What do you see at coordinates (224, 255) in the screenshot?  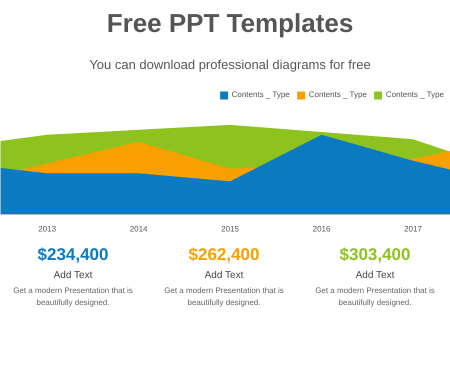 I see `text: $262,400` at bounding box center [224, 255].